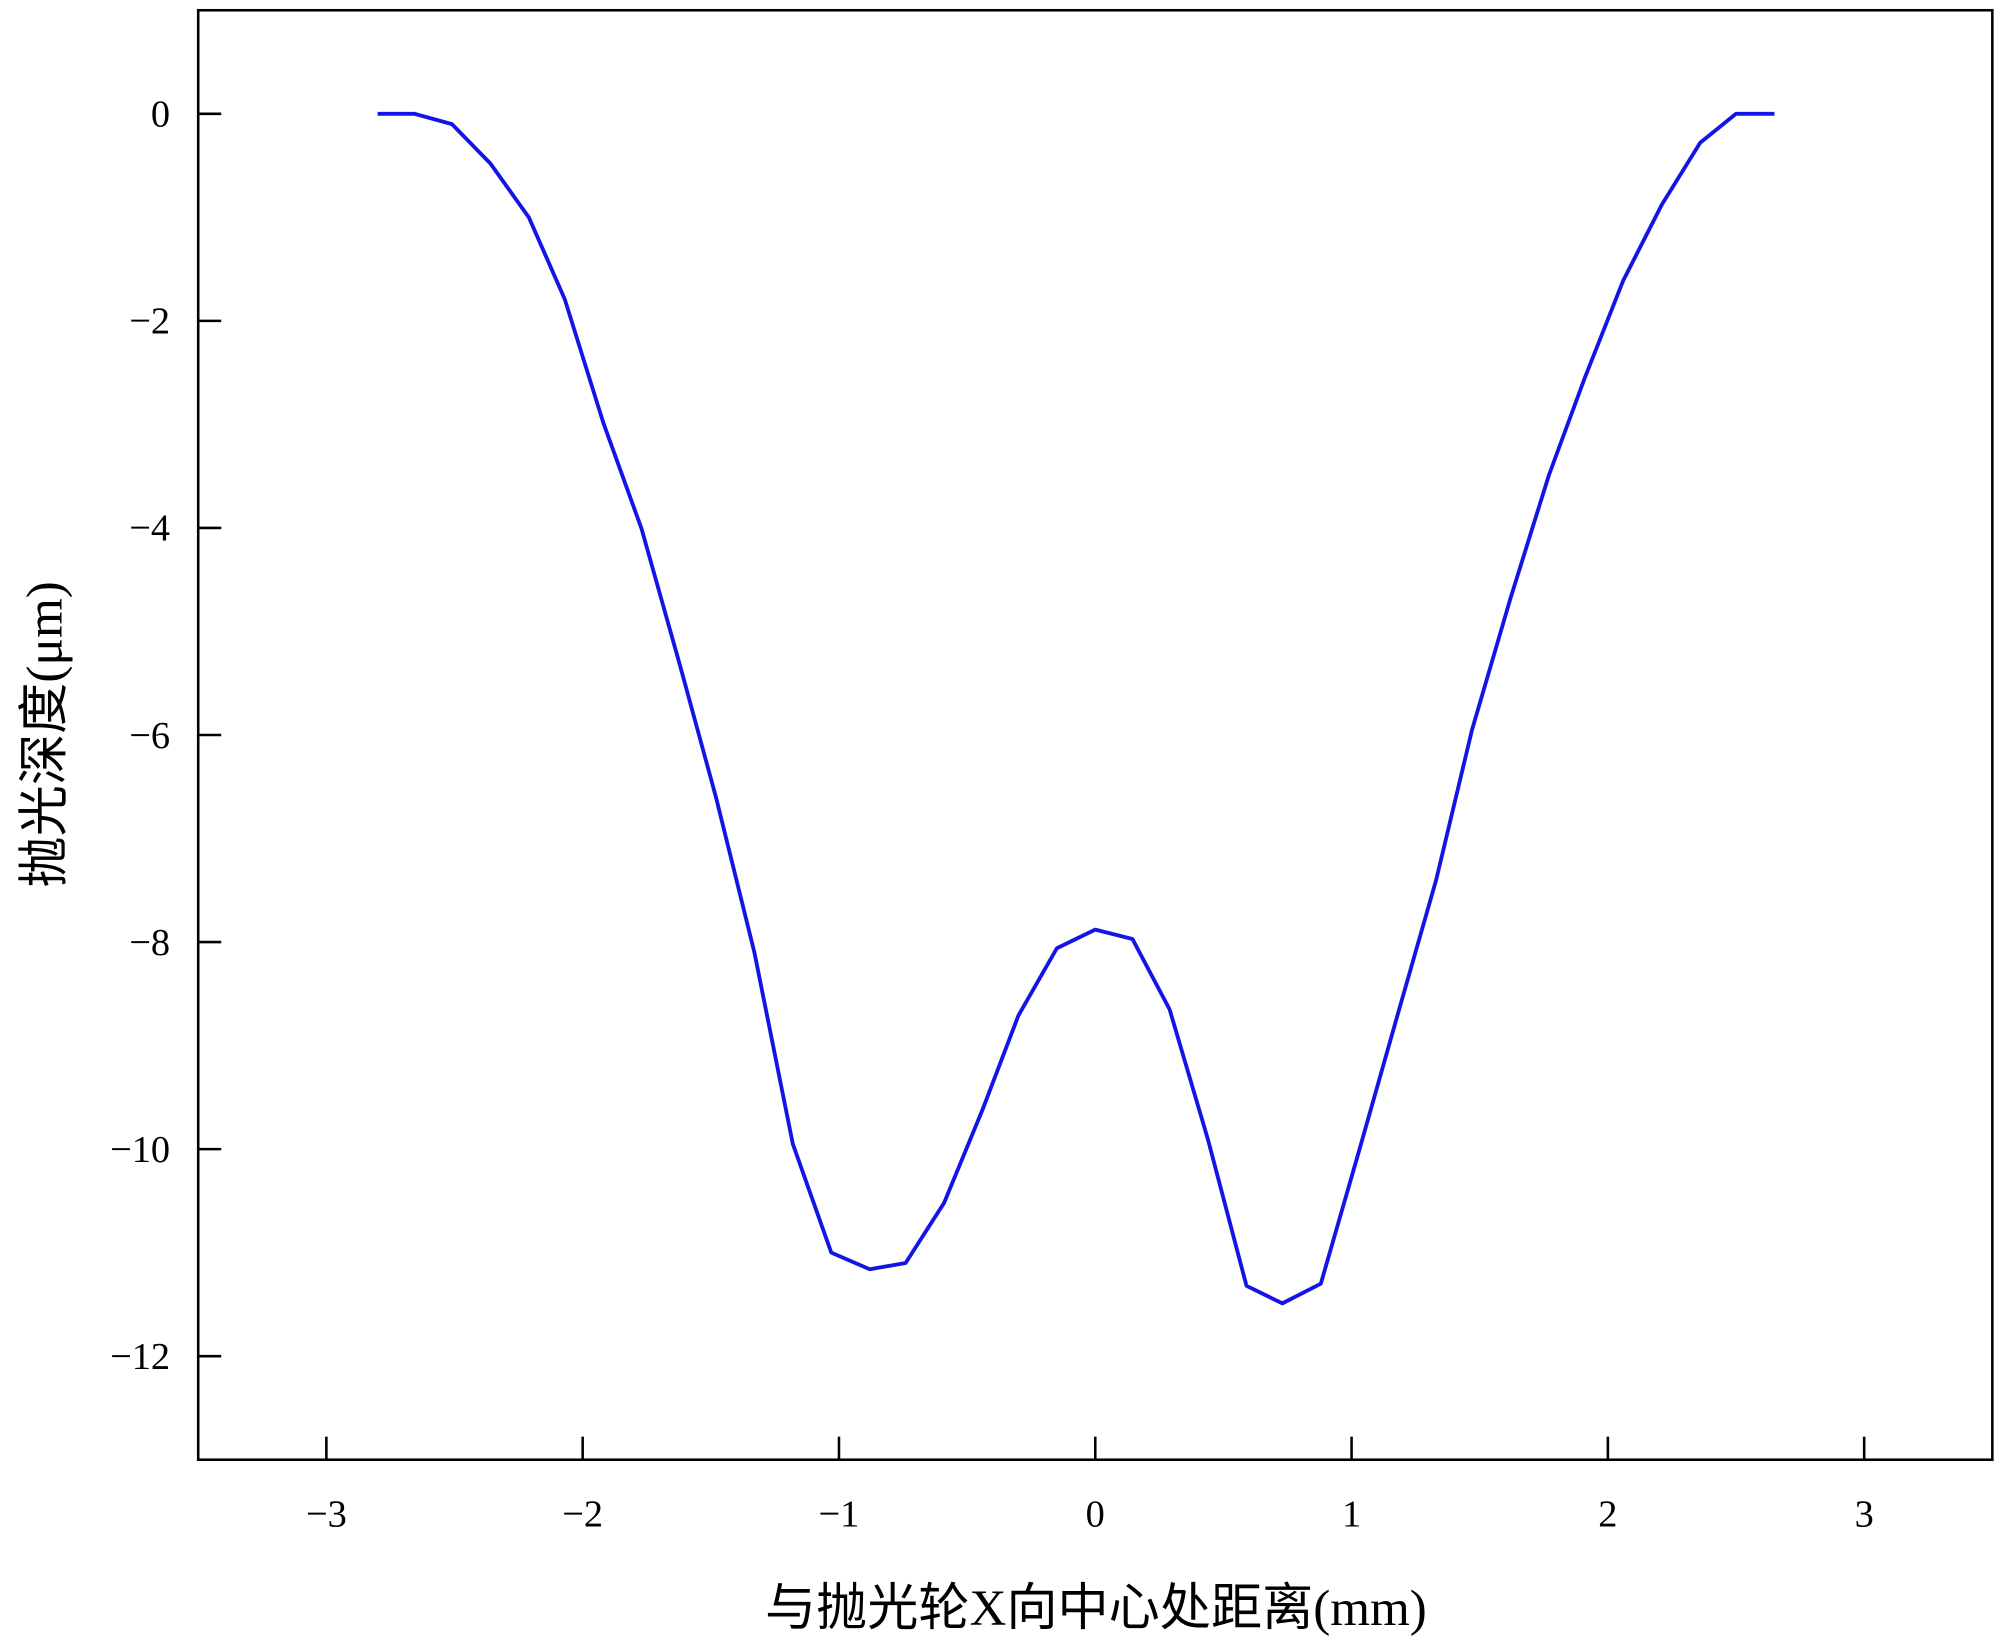 Image resolution: width=2000 pixels, height=1643 pixels. What do you see at coordinates (839, 1514) in the screenshot?
I see `x-tick-label: −1` at bounding box center [839, 1514].